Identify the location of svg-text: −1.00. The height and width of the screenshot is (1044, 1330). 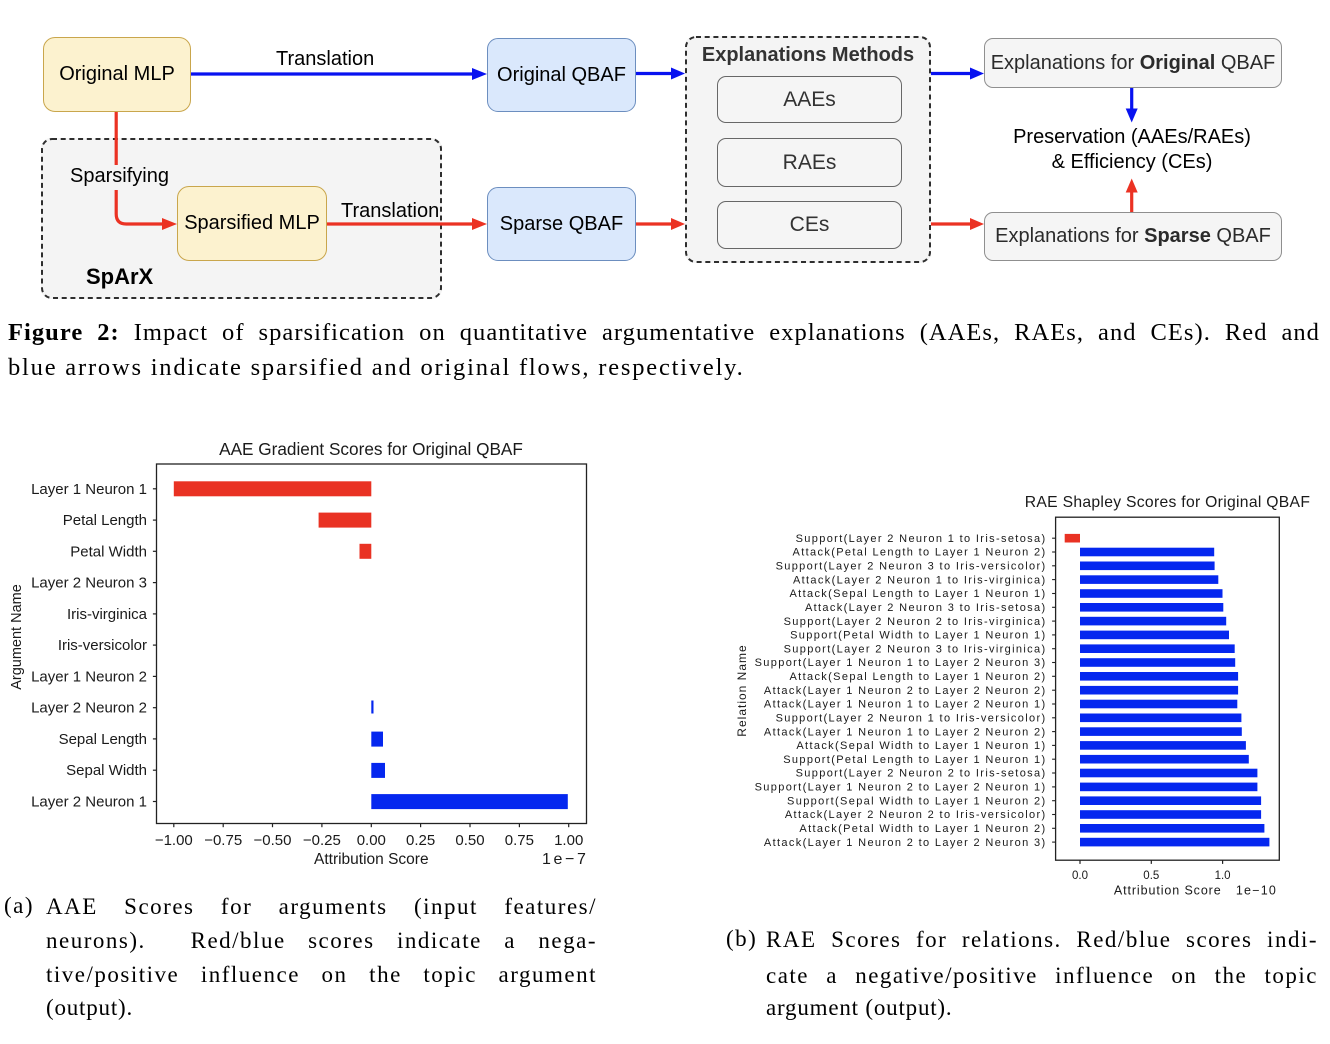
(174, 840).